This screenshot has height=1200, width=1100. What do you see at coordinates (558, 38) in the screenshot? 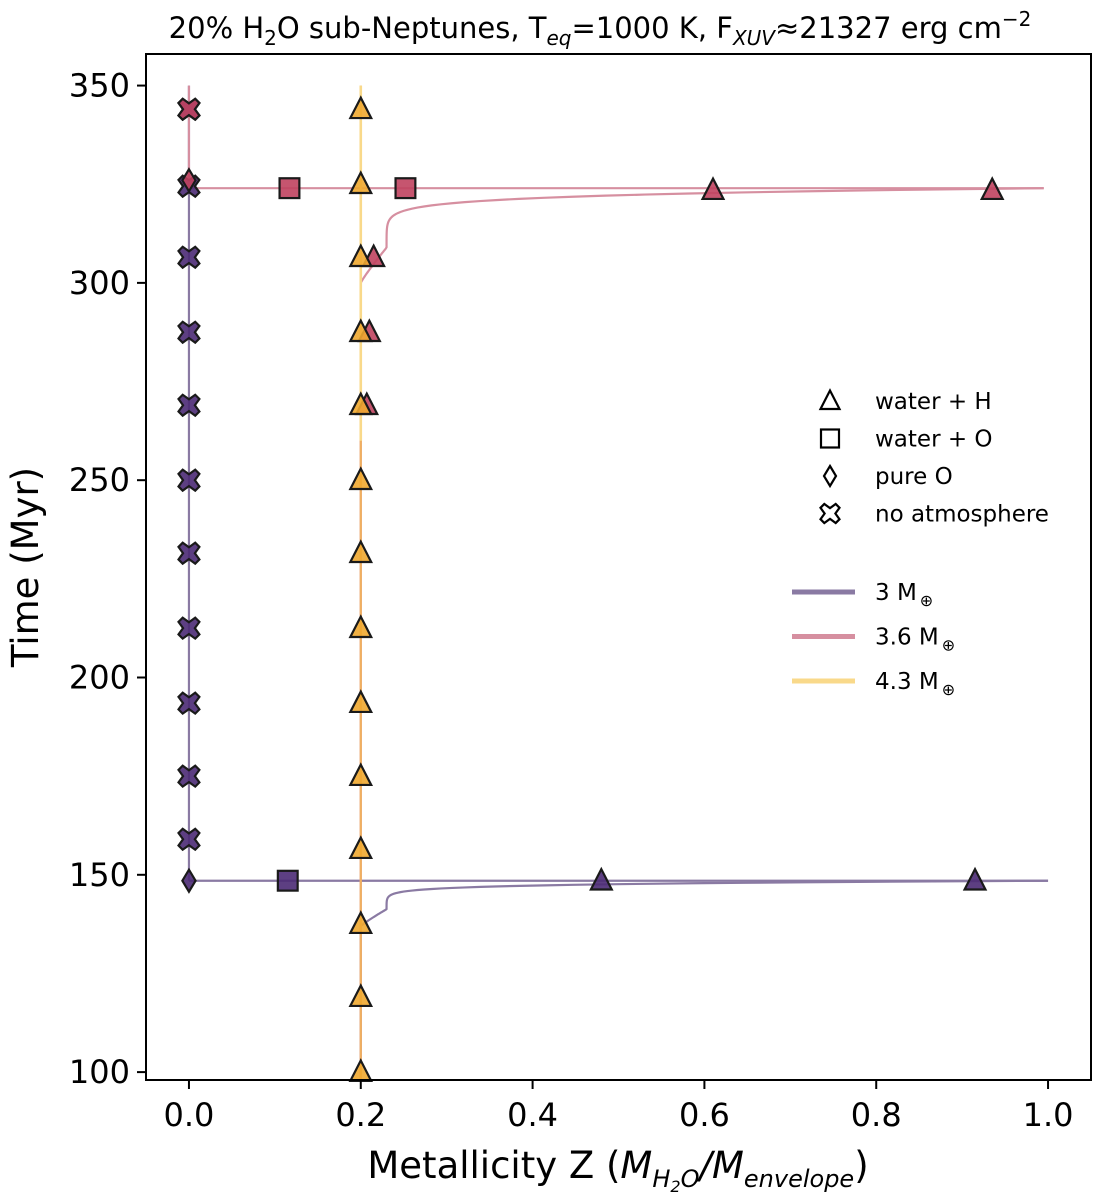
I see `title-sub-2: eq` at bounding box center [558, 38].